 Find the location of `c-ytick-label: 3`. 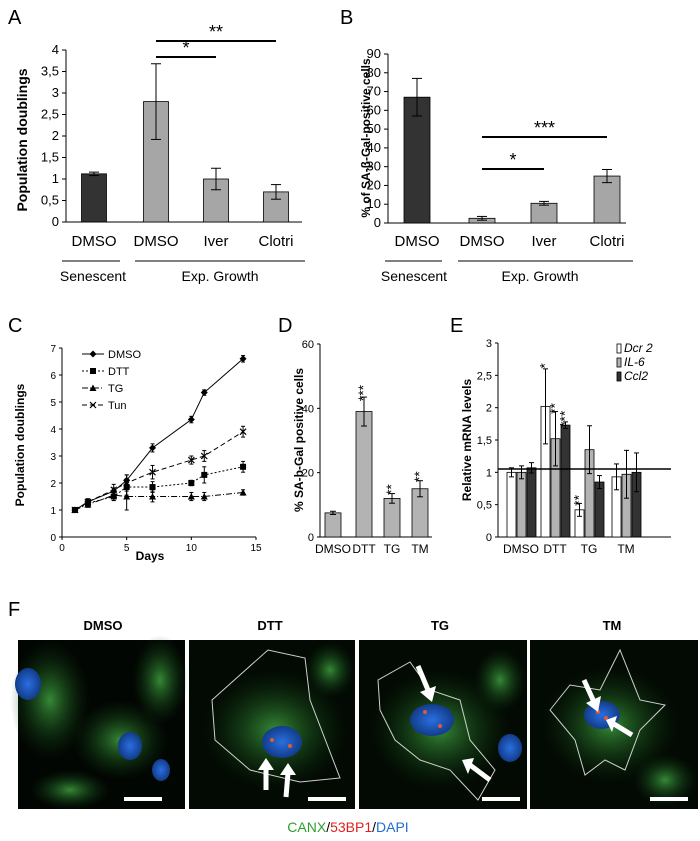

c-ytick-label: 3 is located at coordinates (53, 457).